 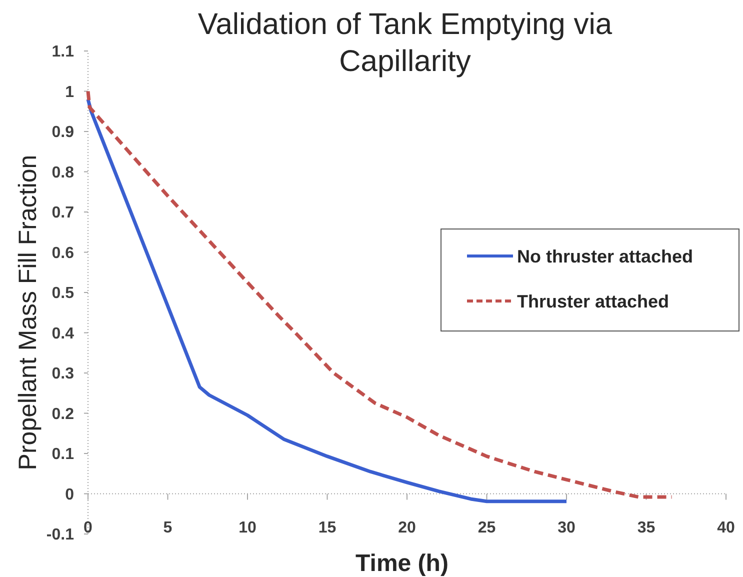 I want to click on x-tick-label: 10, so click(x=247, y=527).